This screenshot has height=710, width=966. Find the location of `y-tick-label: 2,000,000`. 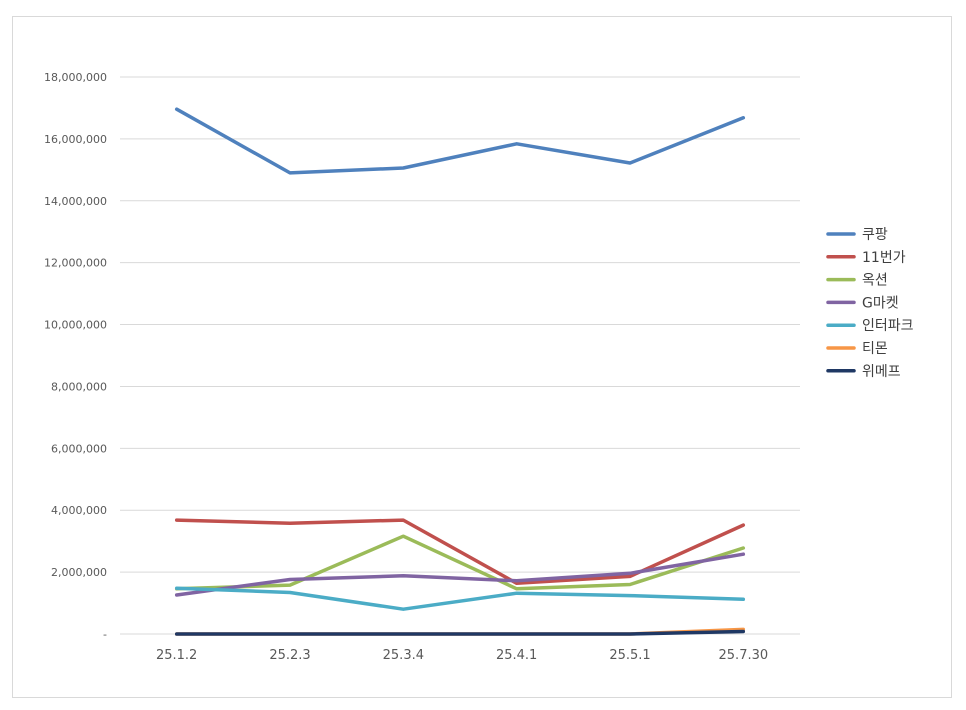

y-tick-label: 2,000,000 is located at coordinates (79, 572).